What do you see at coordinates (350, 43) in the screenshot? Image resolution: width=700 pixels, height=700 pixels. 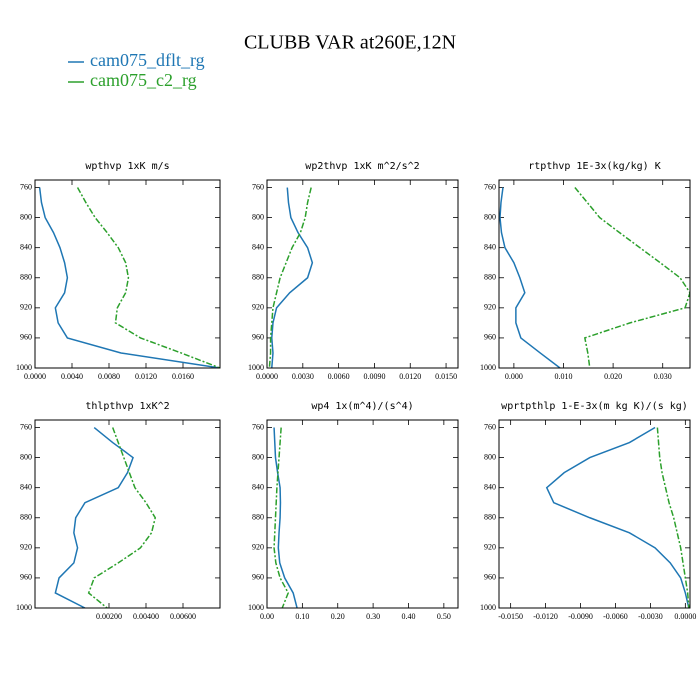 I see `figure-title: CLUBB VAR at260E,12N` at bounding box center [350, 43].